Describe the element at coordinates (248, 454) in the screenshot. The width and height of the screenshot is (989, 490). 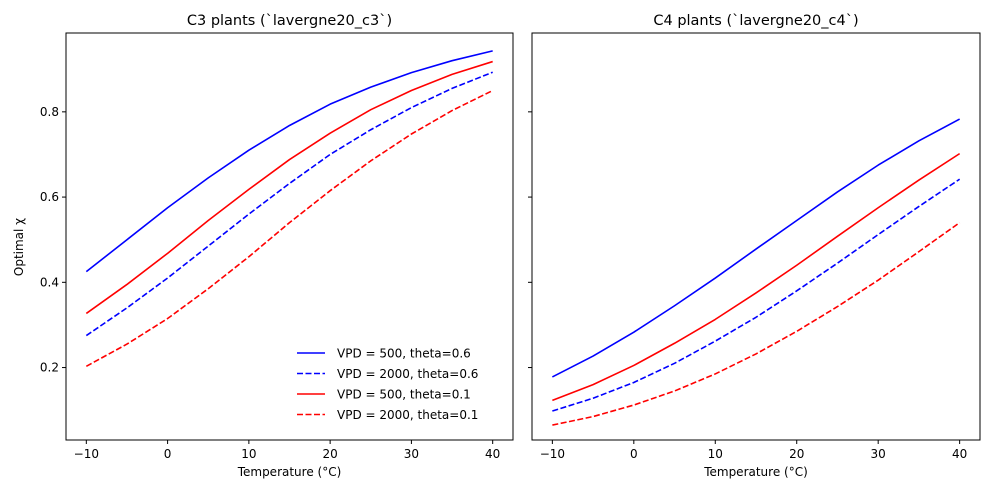
I see `c3-x-tick-label: 10` at that location.